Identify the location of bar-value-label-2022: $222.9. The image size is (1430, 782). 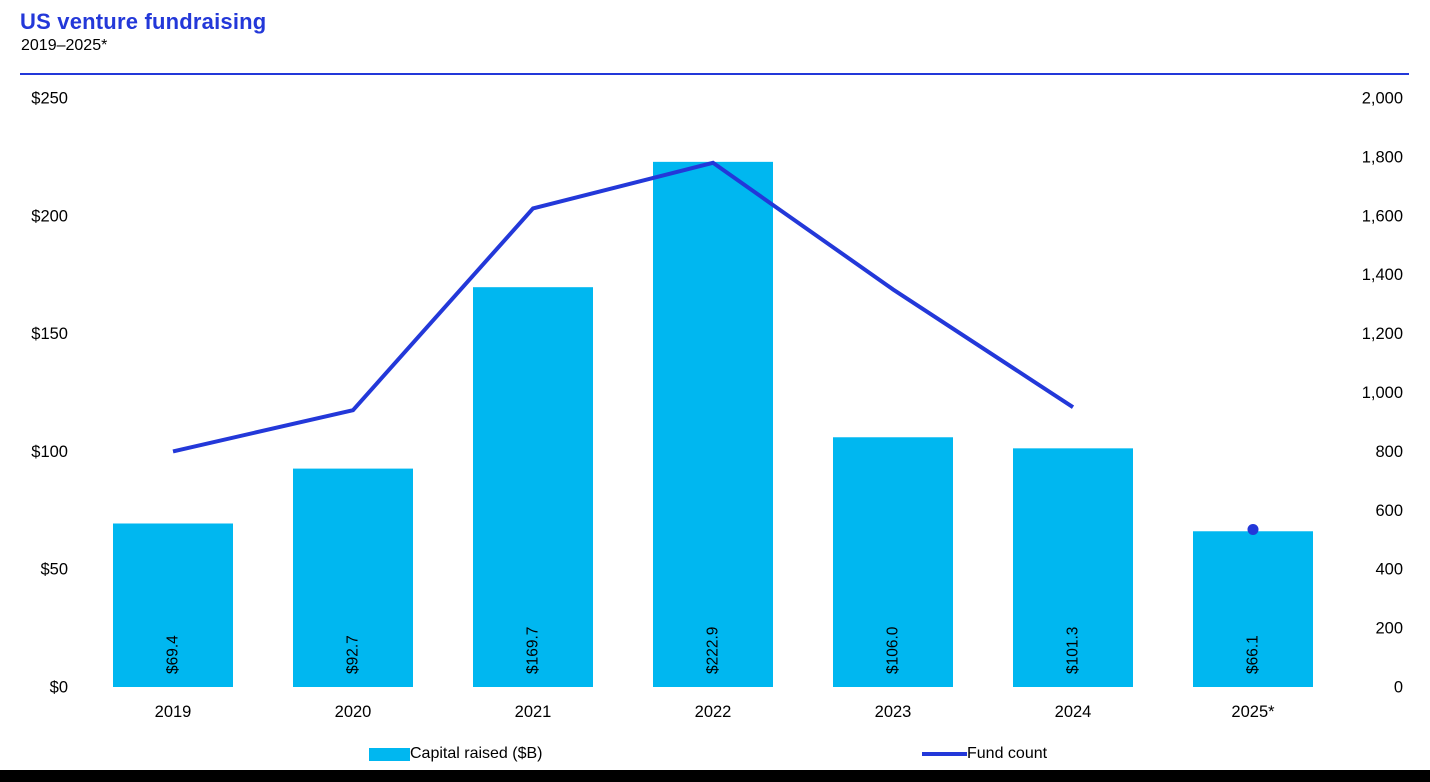
(713, 650).